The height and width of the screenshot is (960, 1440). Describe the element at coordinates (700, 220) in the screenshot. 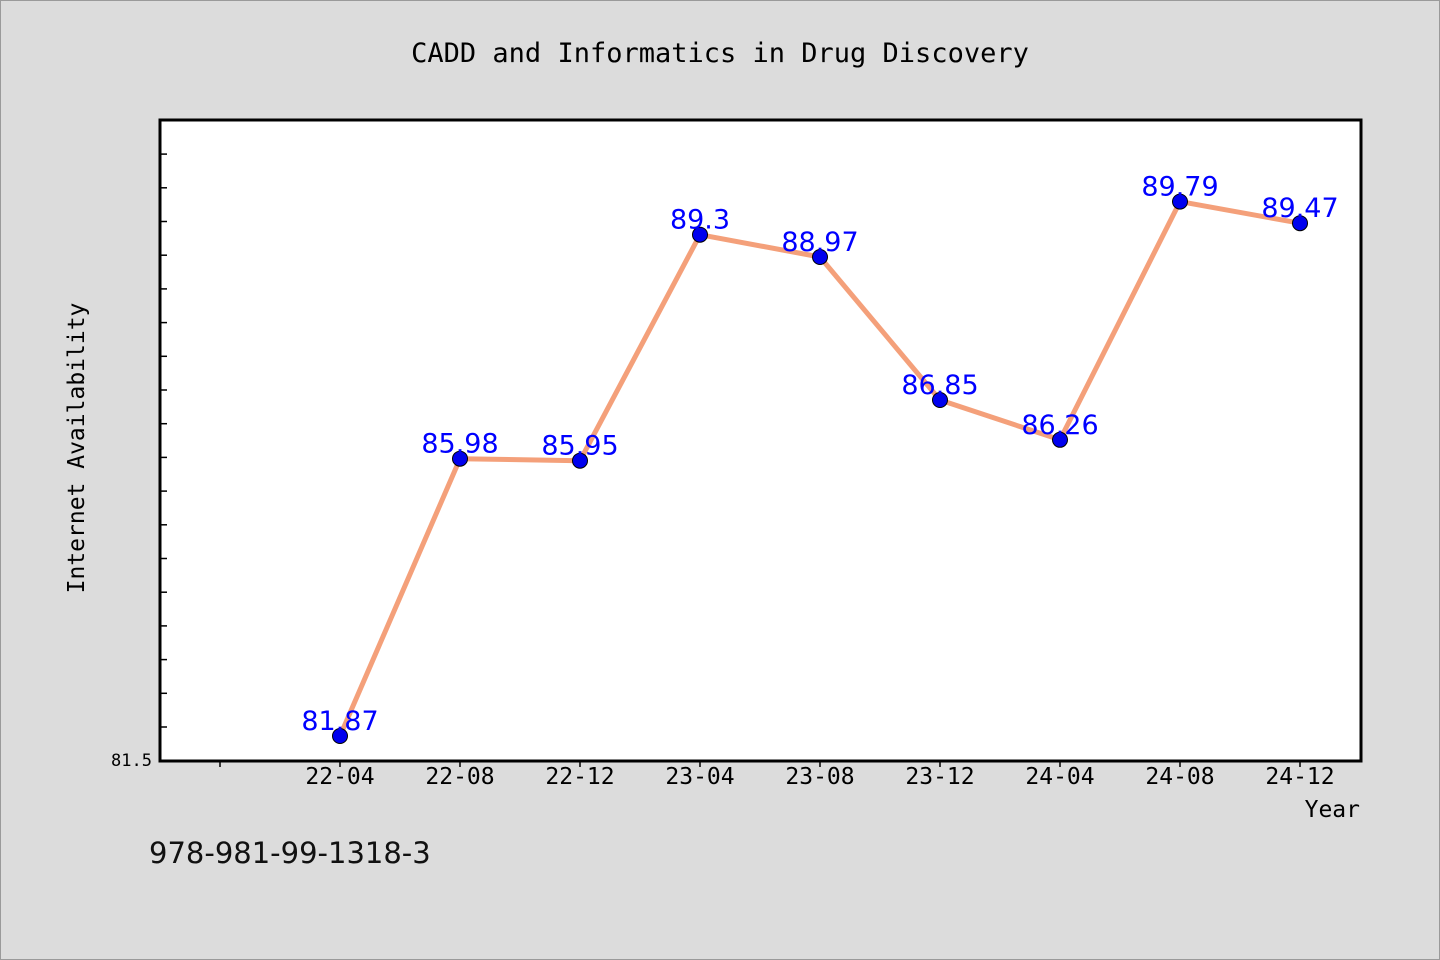

I see `data-label: 89.3` at that location.